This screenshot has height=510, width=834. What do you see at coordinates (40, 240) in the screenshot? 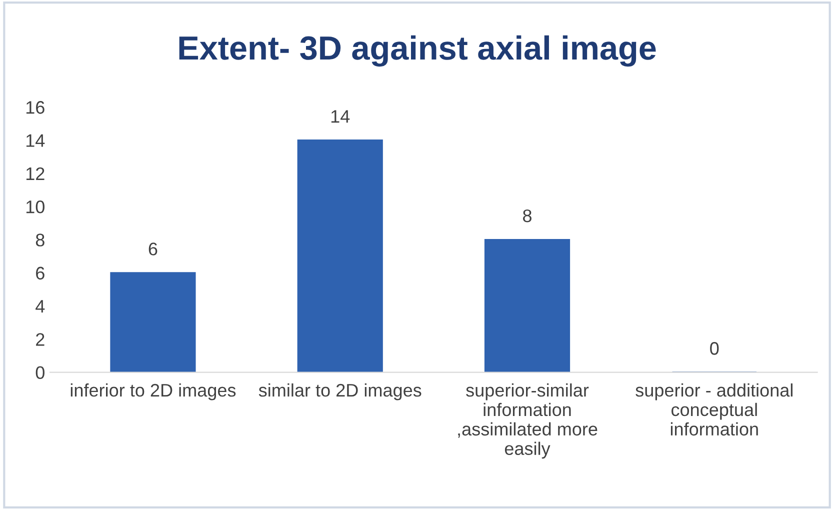
I see `y-tick-label: 8` at bounding box center [40, 240].